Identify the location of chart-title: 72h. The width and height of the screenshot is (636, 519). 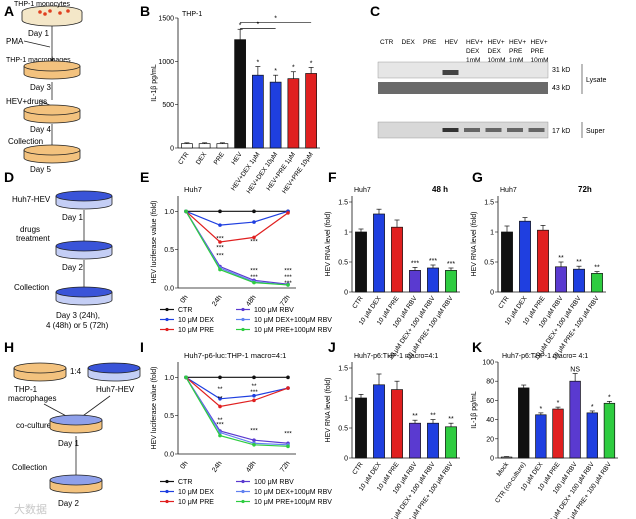
(585, 189).